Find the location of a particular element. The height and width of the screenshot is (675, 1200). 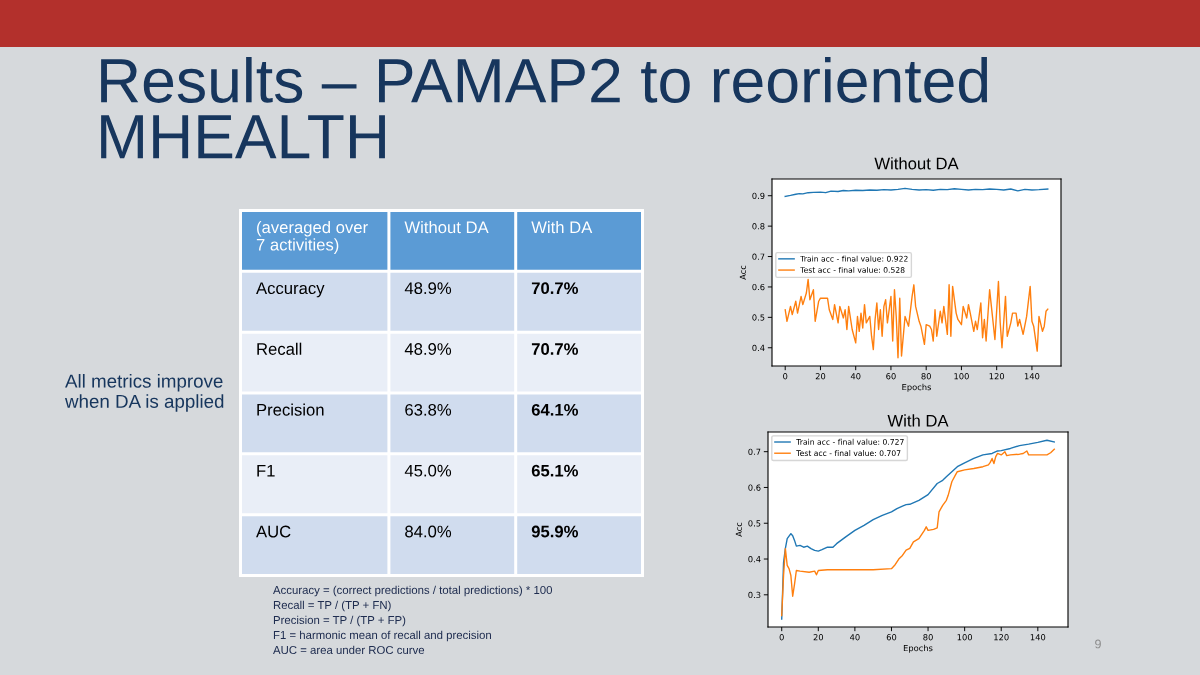

text: 63.8% is located at coordinates (428, 409).